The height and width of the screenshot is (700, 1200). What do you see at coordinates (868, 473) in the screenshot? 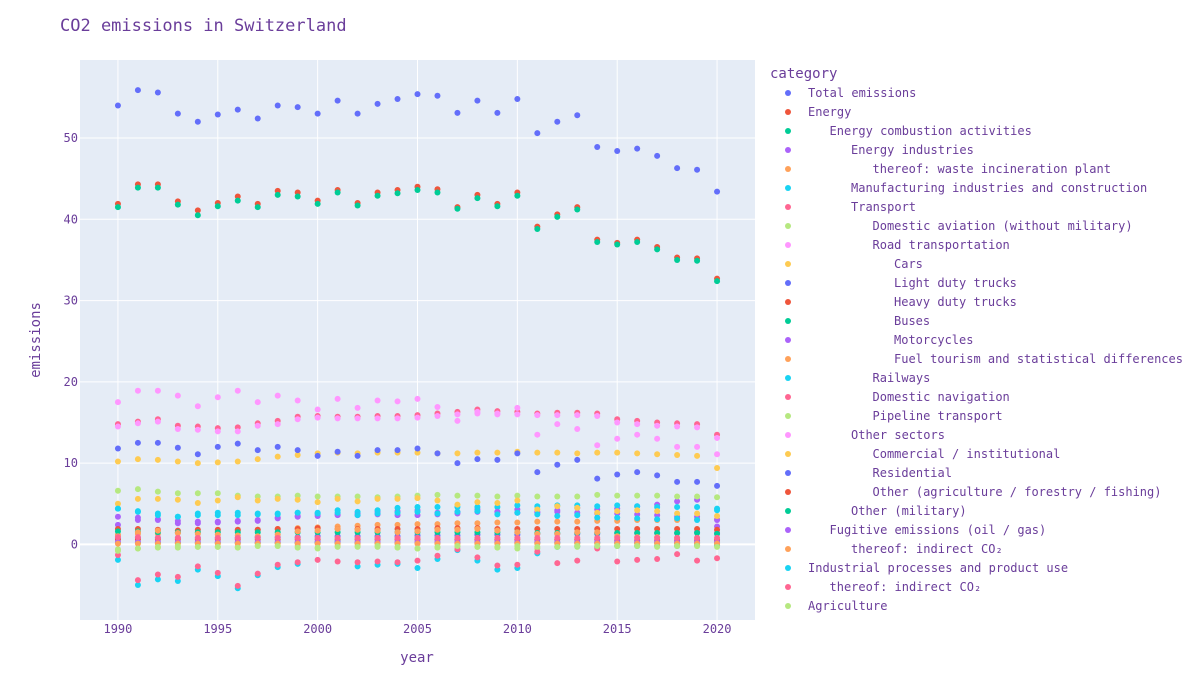
I see `legend-item: Residential` at bounding box center [868, 473].